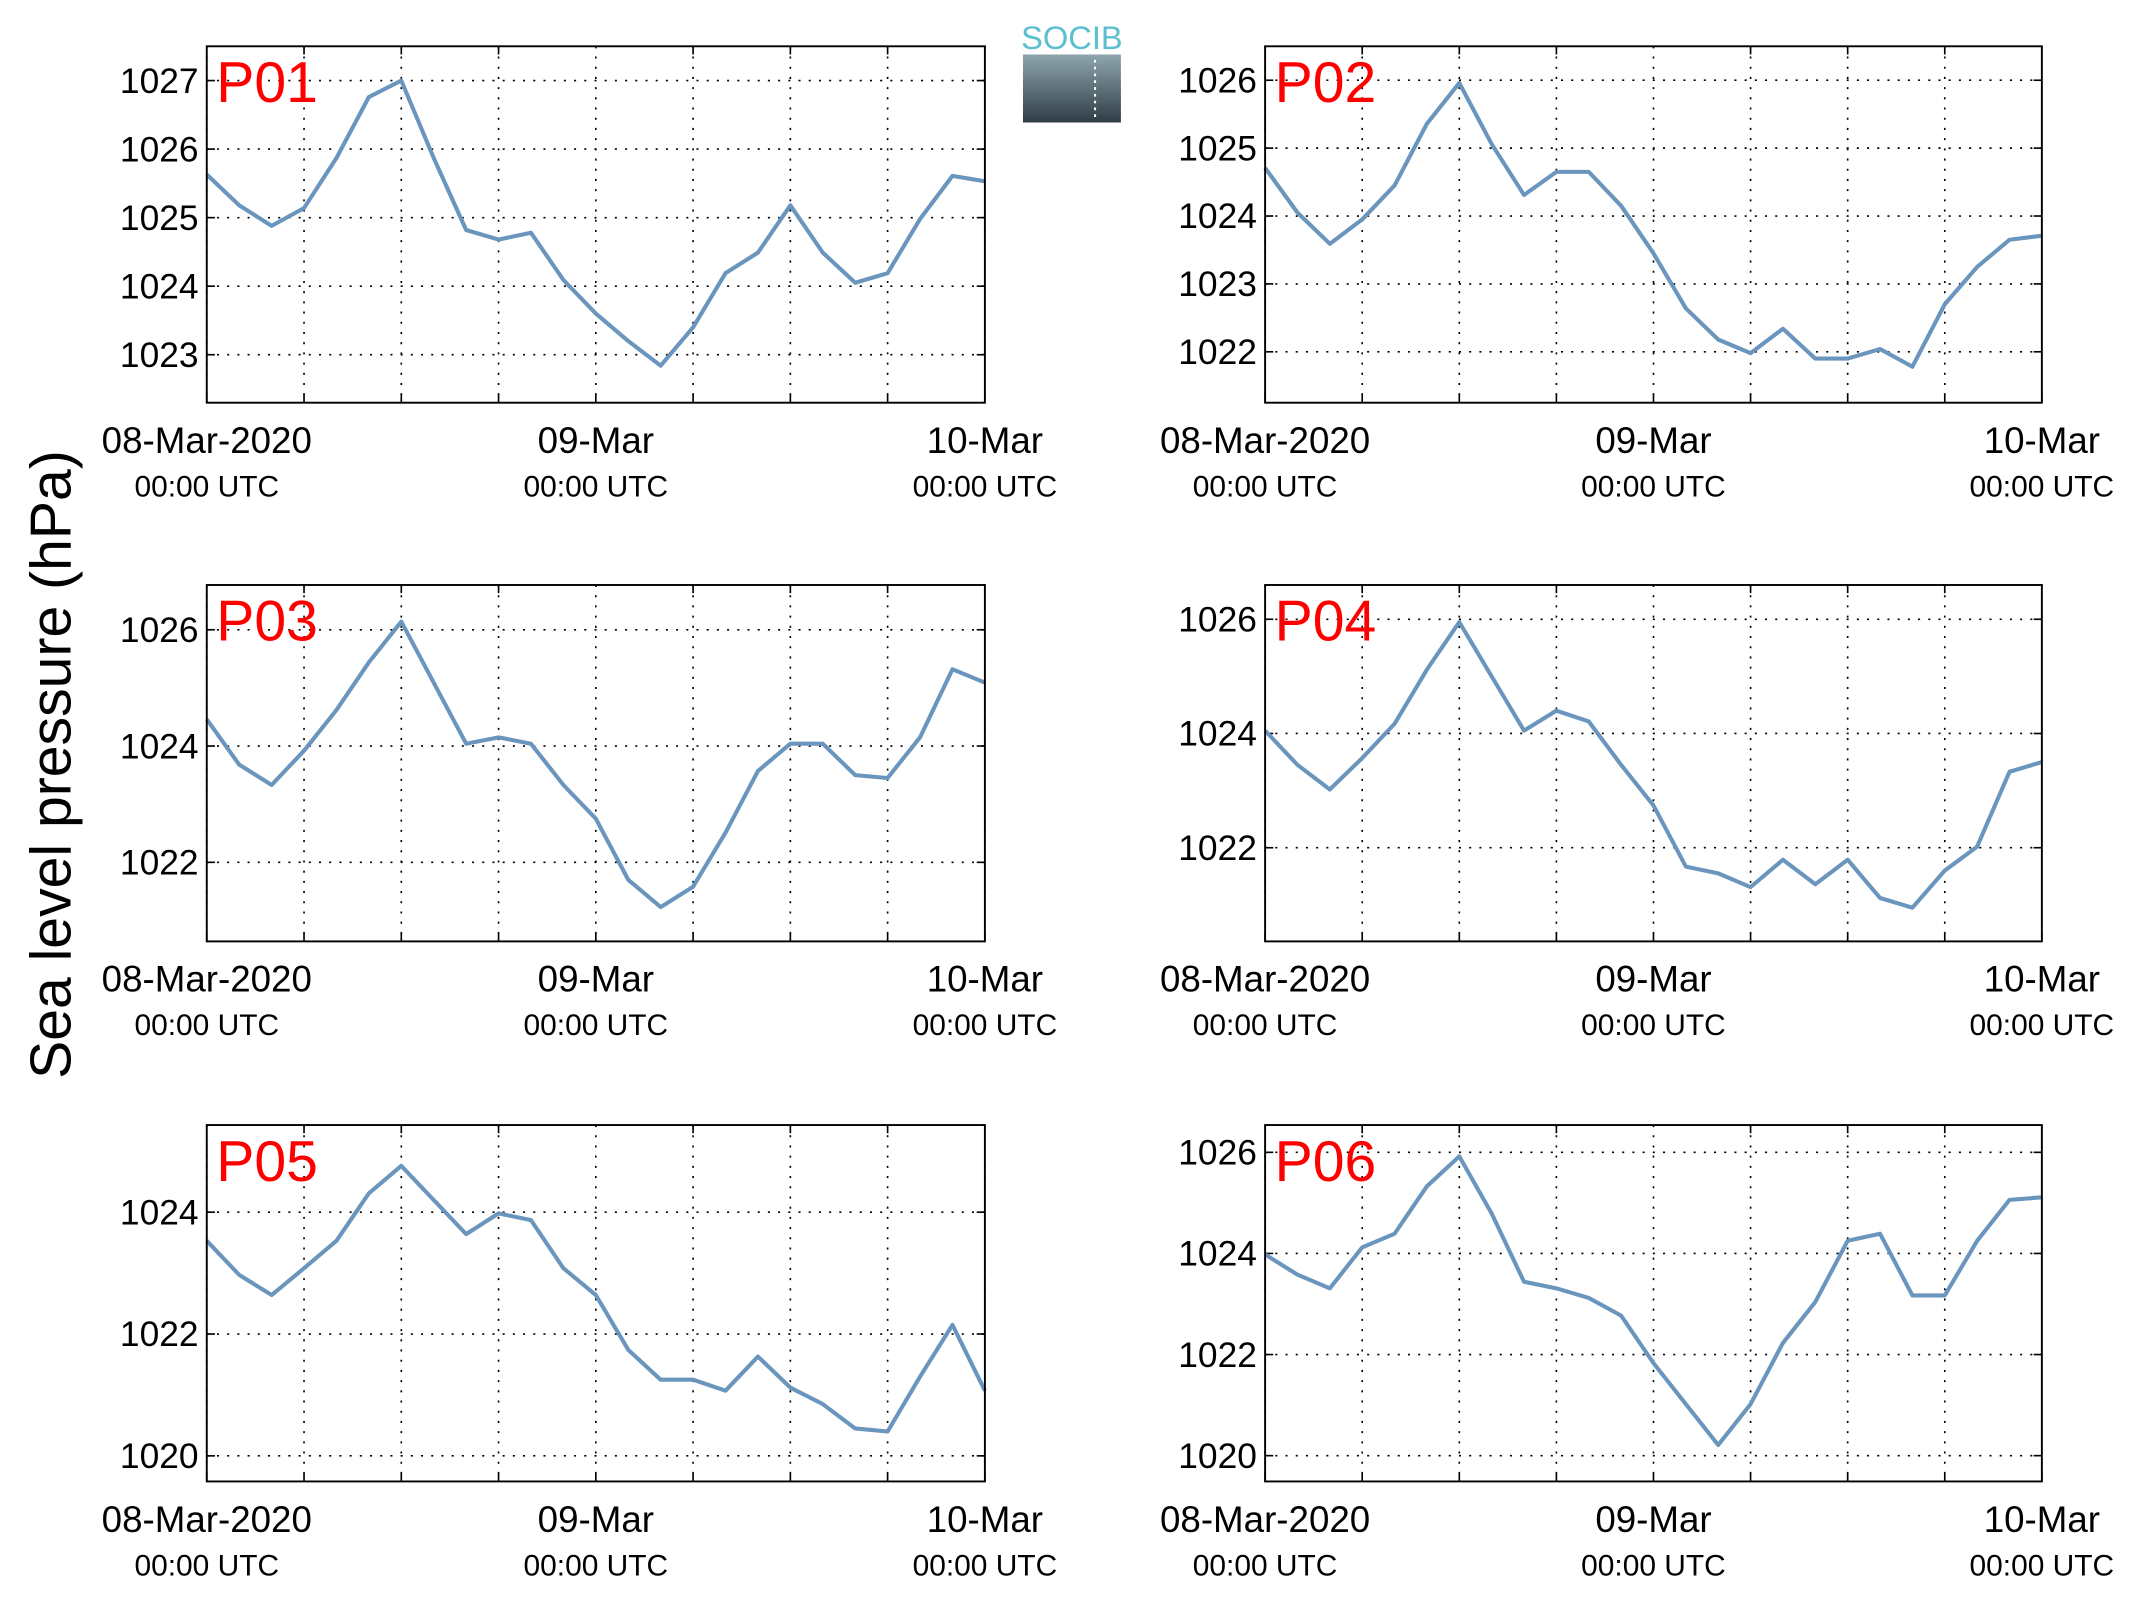  What do you see at coordinates (267, 83) in the screenshot?
I see `chart-title: P01` at bounding box center [267, 83].